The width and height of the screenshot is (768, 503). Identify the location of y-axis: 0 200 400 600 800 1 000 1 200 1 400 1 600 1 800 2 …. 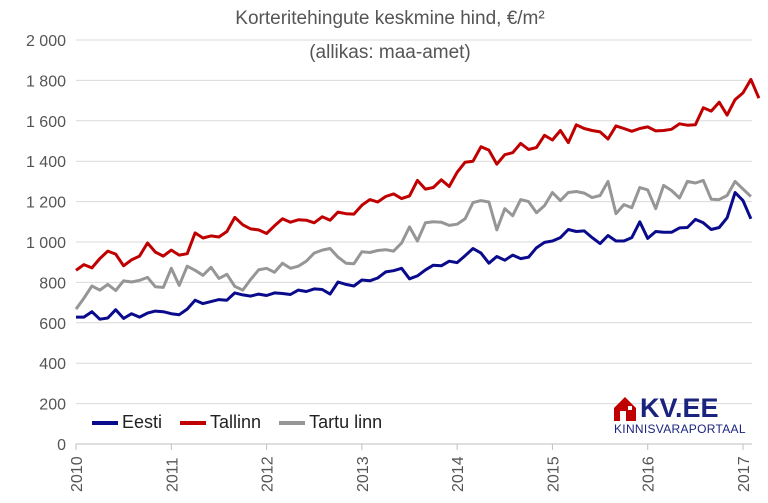
(46, 243).